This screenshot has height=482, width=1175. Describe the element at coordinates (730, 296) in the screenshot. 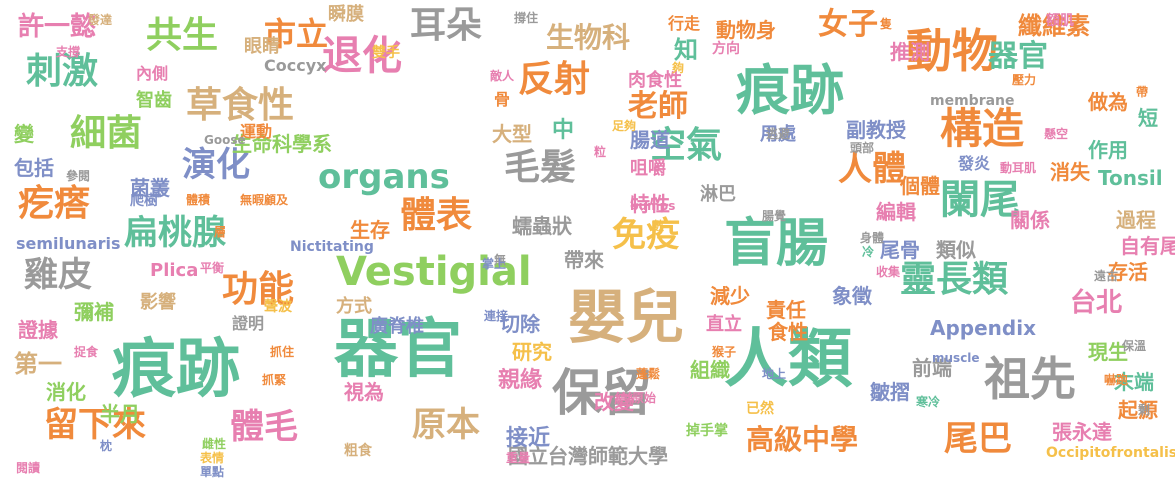

I see `word: 減少` at that location.